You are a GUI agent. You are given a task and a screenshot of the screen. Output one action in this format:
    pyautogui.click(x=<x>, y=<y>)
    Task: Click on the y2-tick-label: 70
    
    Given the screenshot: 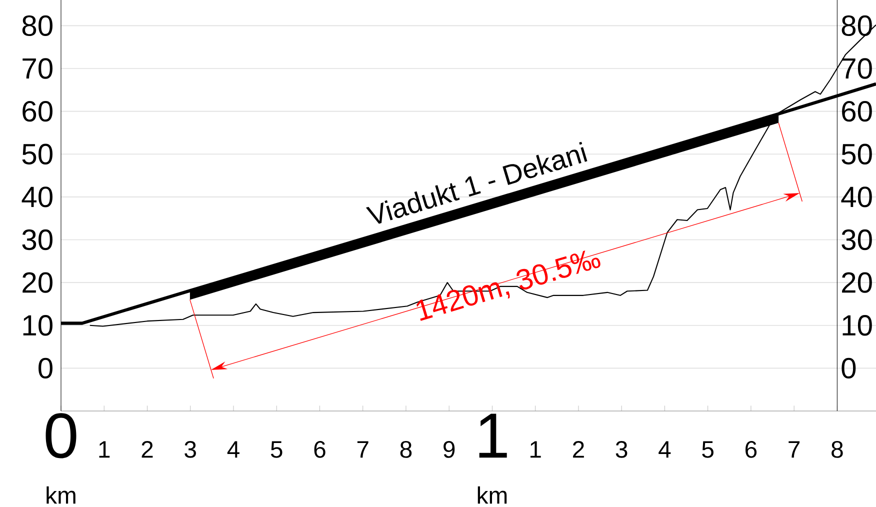 What is the action you would take?
    pyautogui.click(x=857, y=68)
    